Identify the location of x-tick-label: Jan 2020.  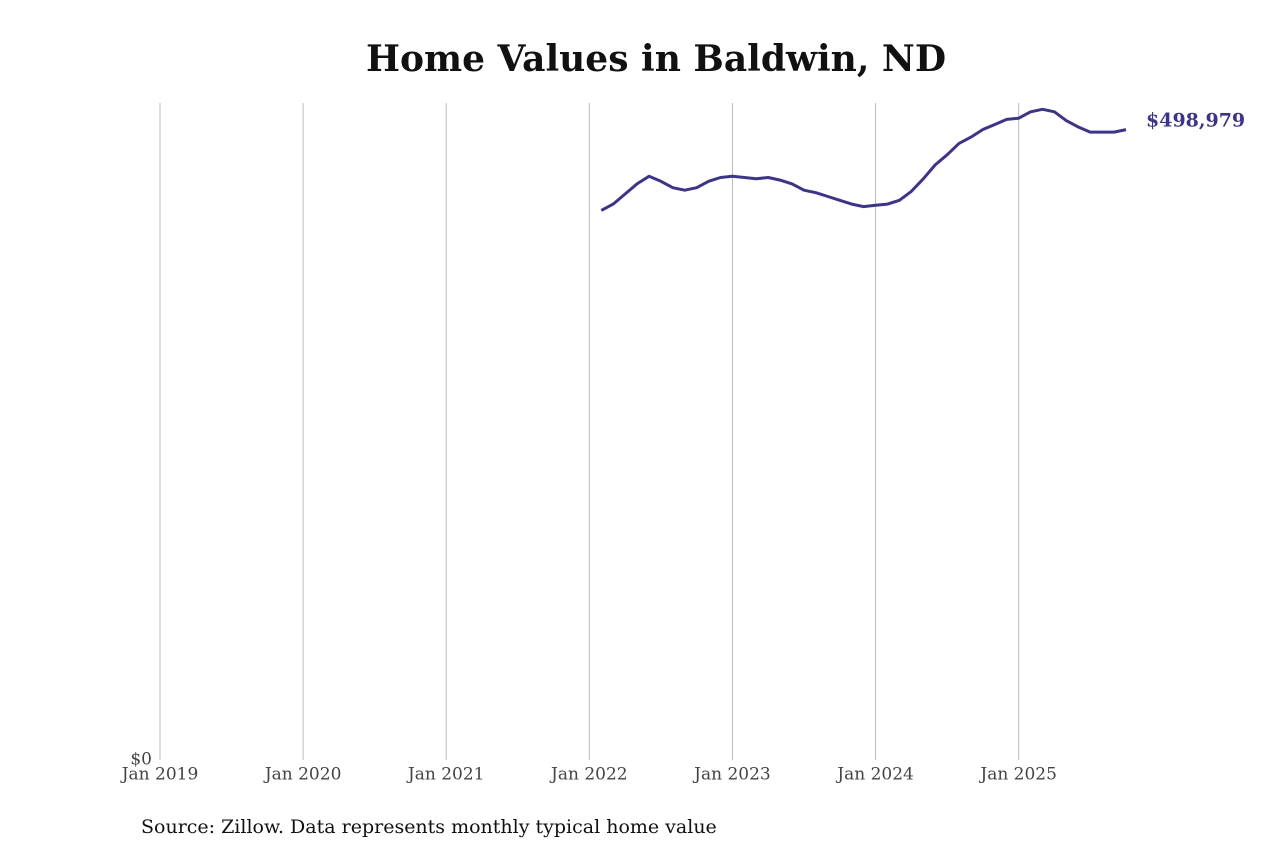
(302, 775).